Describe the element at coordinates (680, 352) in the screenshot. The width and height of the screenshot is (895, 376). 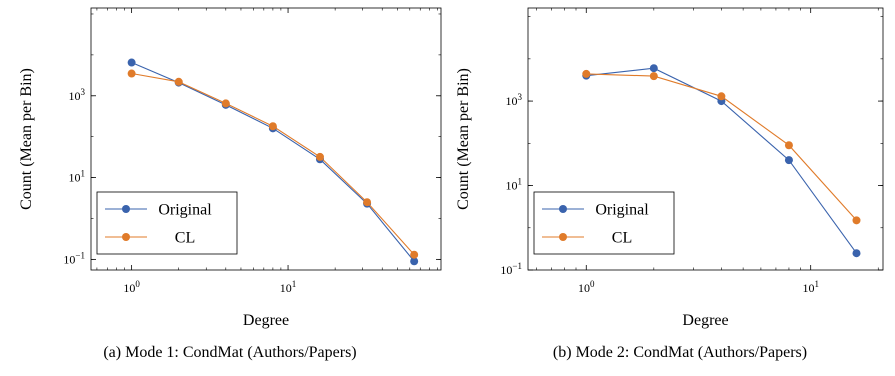
I see `caption-mode-2: (b) Mode 2: CondMat (Authors/Papers)` at that location.